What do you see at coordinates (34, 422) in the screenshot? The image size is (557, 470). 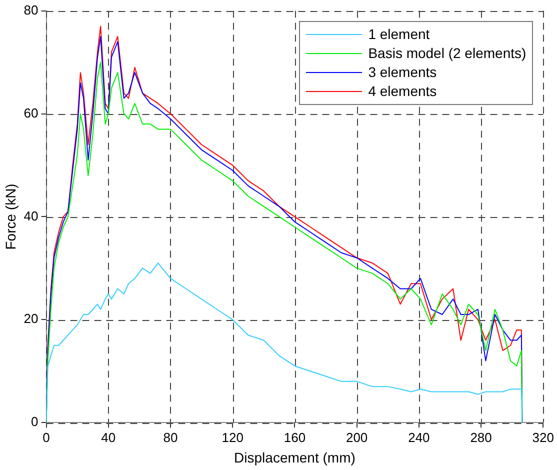 I see `y-tick-label: 0` at bounding box center [34, 422].